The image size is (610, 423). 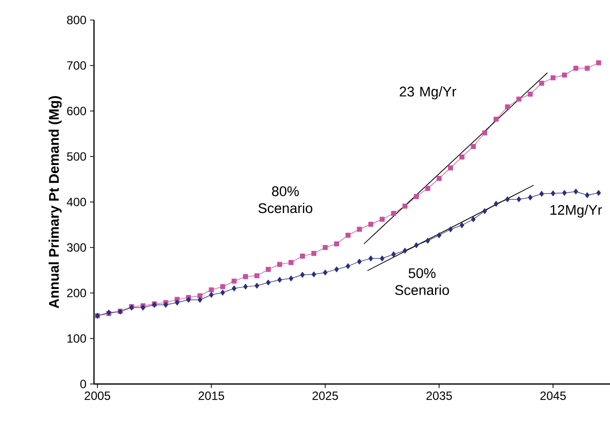 What do you see at coordinates (55, 202) in the screenshot?
I see `y-axis-title: Annual Primary Pt Demand (Mg)` at bounding box center [55, 202].